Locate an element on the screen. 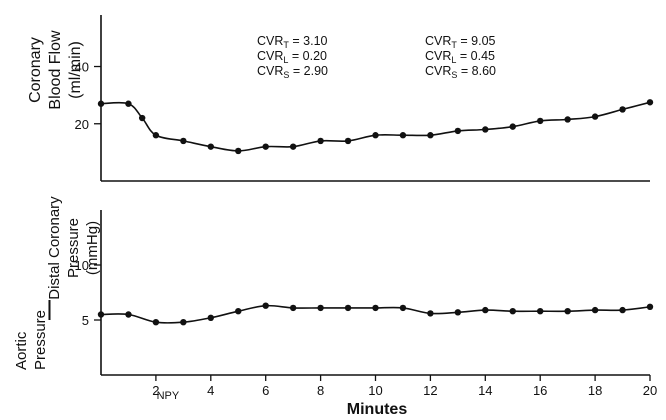 This screenshot has height=420, width=666. bottom-y-ticks: 5 10 is located at coordinates (88, 293).